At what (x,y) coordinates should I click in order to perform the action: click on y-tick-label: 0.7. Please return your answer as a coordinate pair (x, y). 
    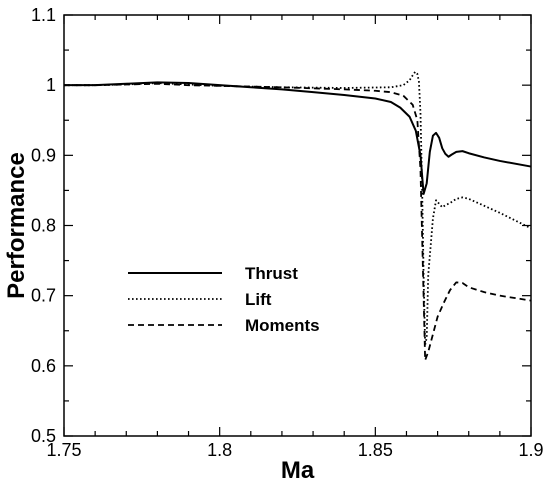
    Looking at the image, I should click on (43, 296).